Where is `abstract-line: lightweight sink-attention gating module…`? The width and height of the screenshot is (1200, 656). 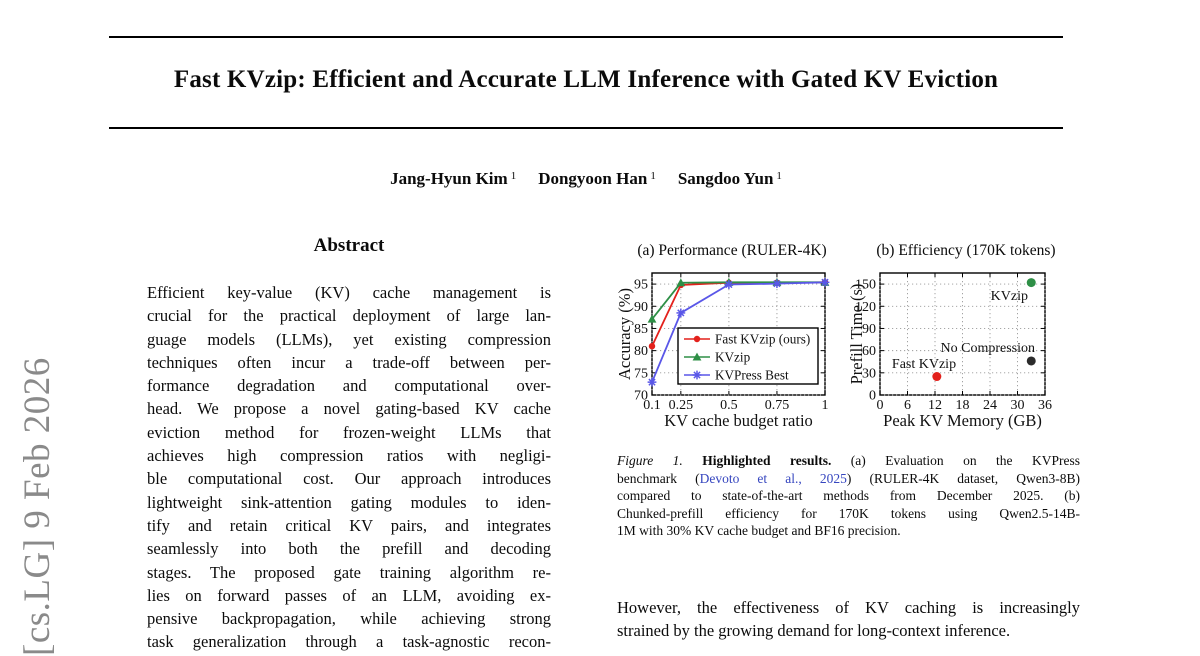 abstract-line: lightweight sink-attention gating module… is located at coordinates (349, 502).